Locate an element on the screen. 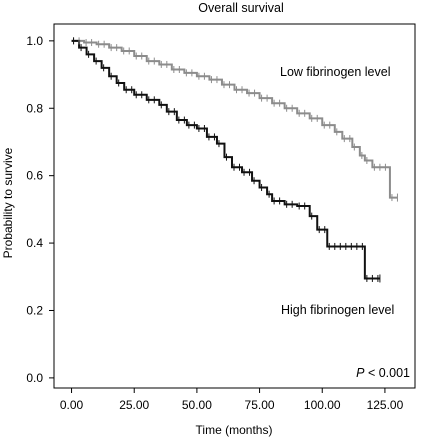  x-tick-label: 100.00 is located at coordinates (322, 405).